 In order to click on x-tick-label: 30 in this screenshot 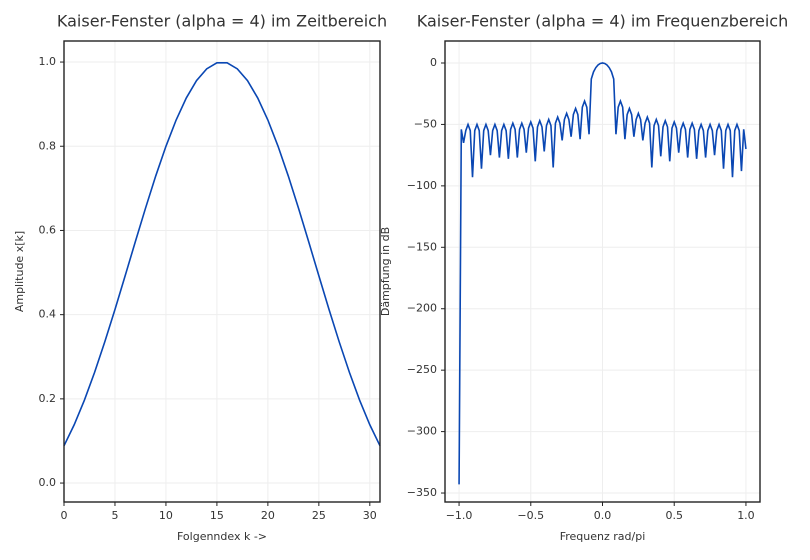, I will do `click(370, 515)`.